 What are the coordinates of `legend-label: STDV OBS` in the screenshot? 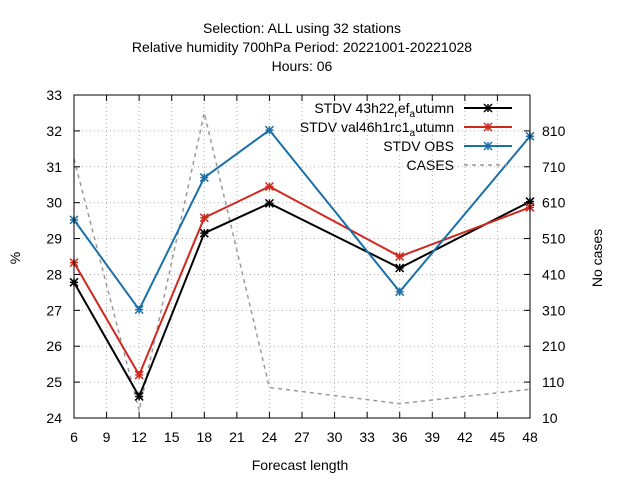 It's located at (418, 146).